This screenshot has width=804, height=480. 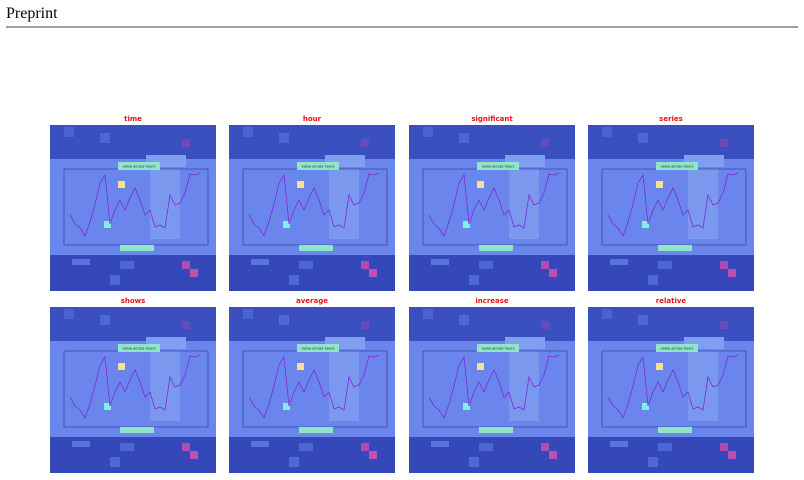 I want to click on panel-title: average, so click(x=312, y=301).